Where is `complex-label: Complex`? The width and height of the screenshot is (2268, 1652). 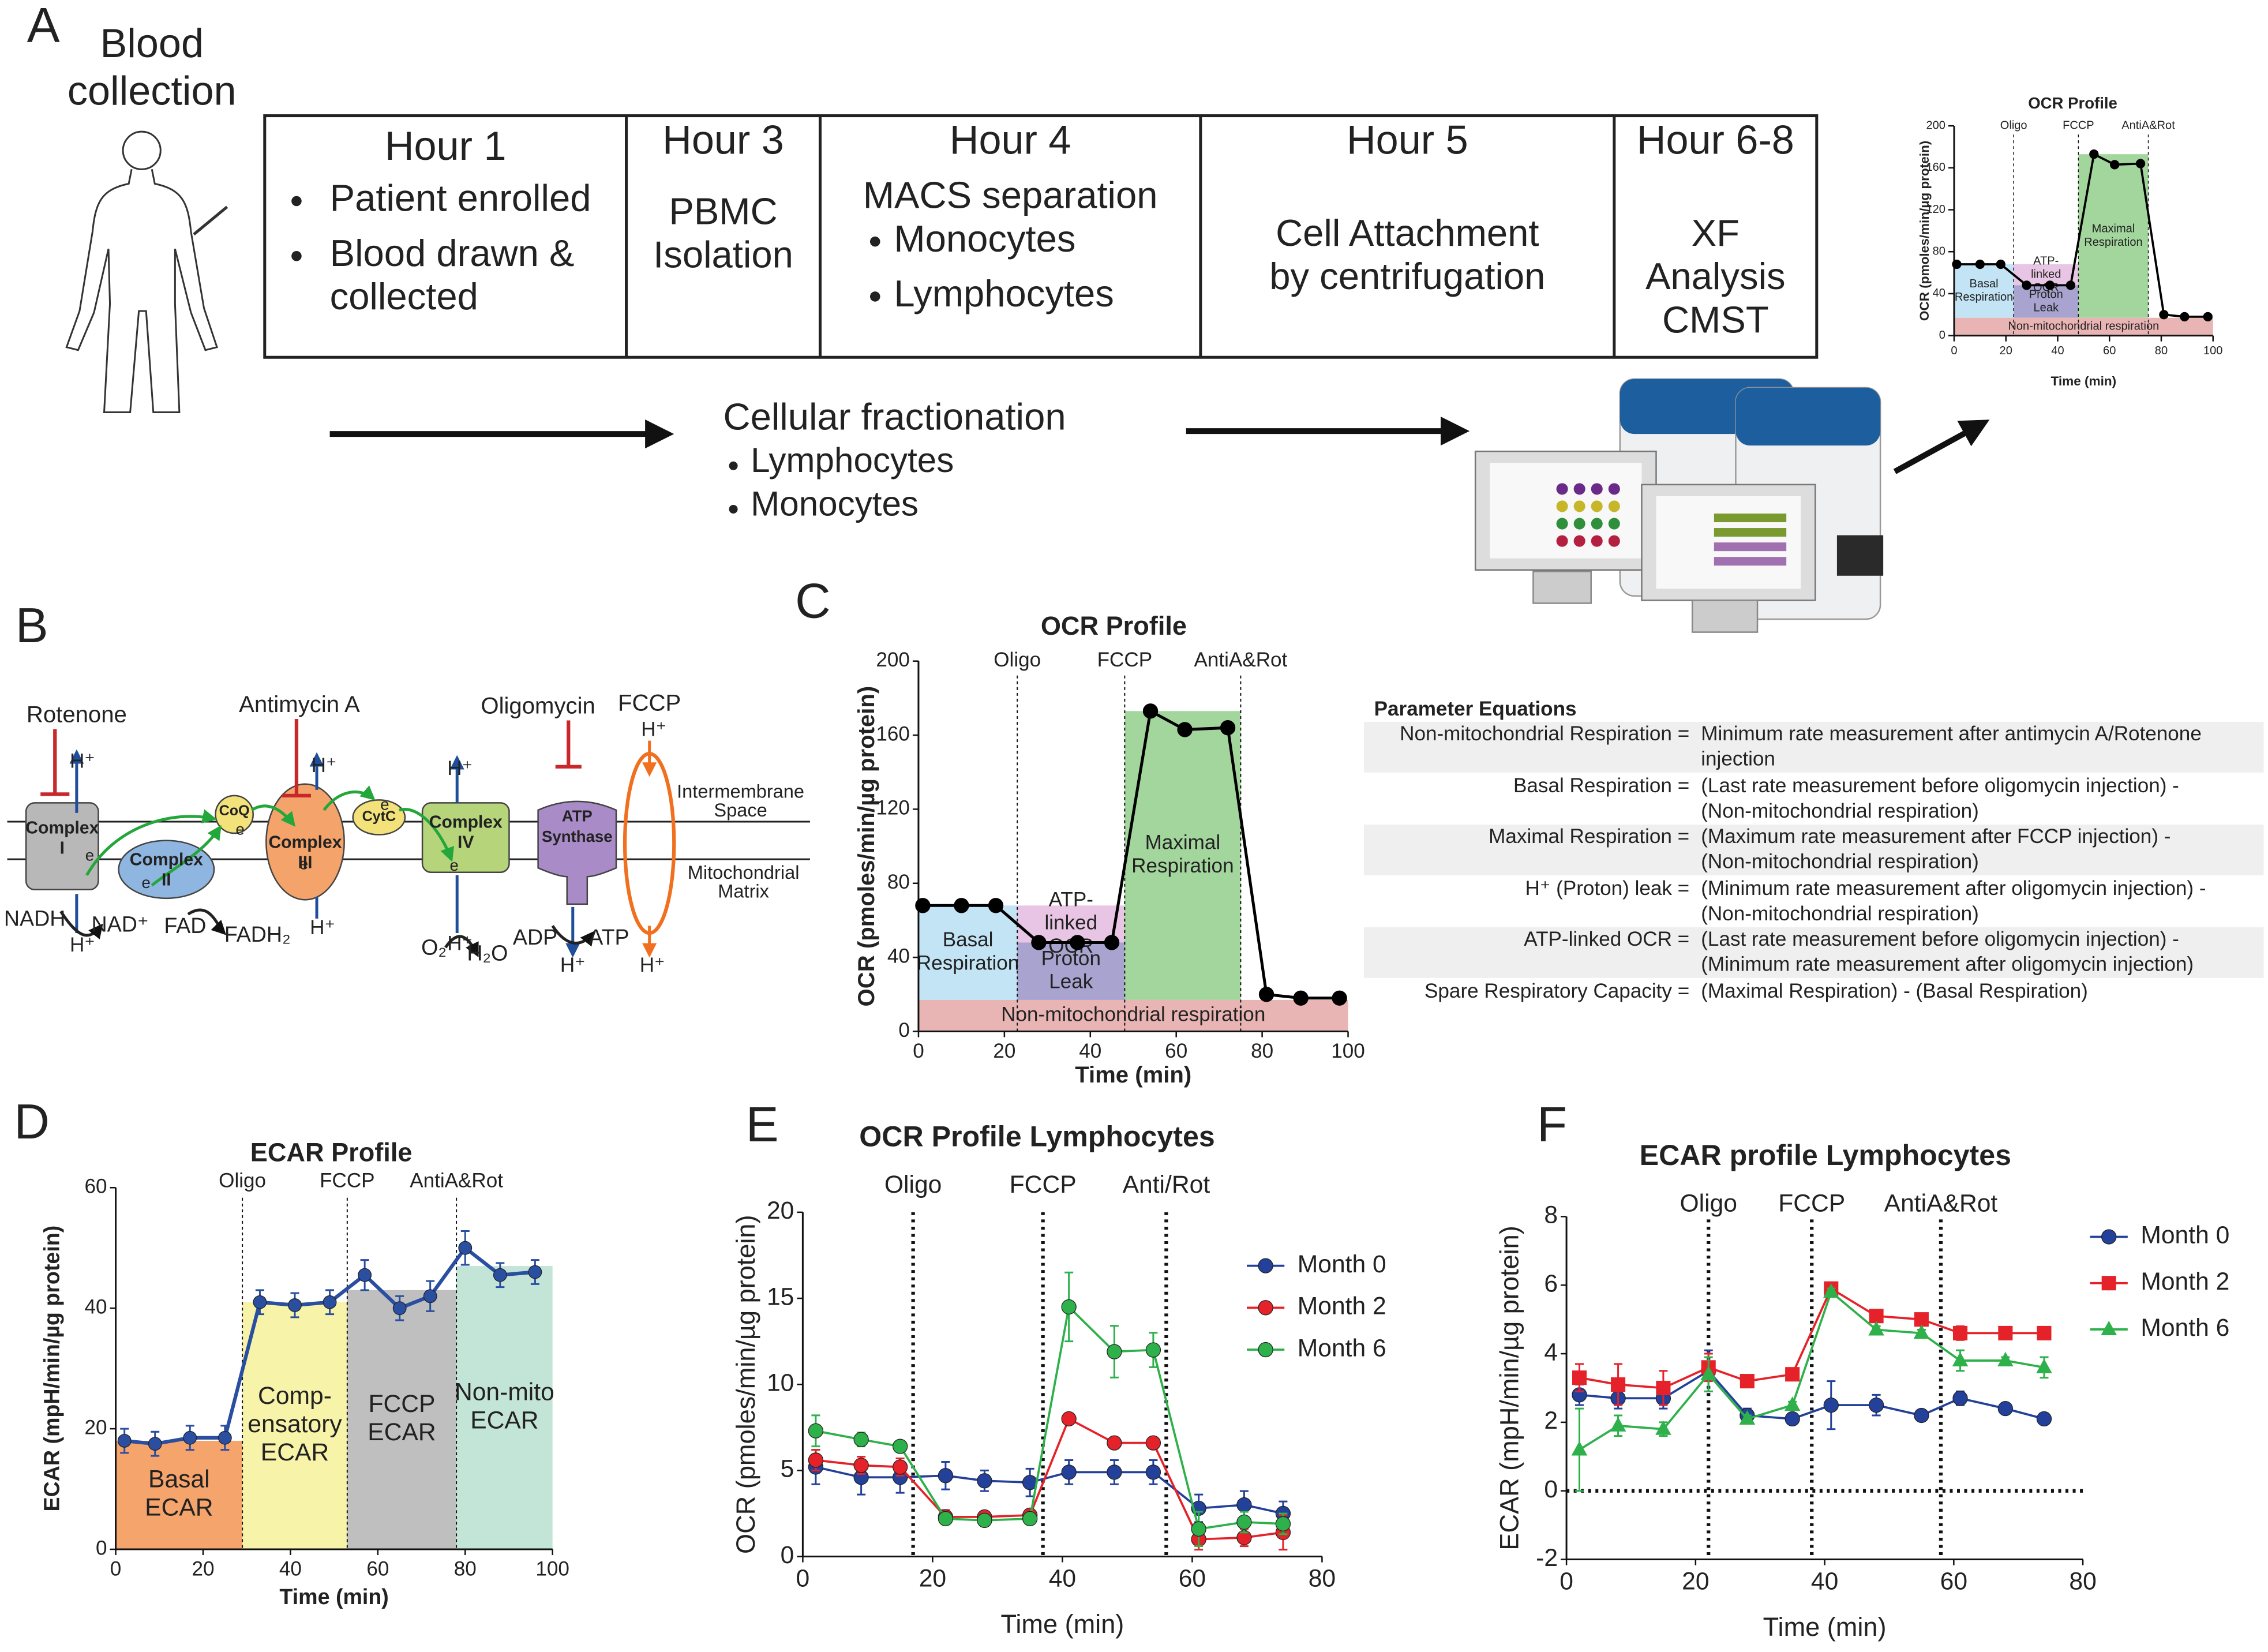 complex-label: Complex is located at coordinates (167, 860).